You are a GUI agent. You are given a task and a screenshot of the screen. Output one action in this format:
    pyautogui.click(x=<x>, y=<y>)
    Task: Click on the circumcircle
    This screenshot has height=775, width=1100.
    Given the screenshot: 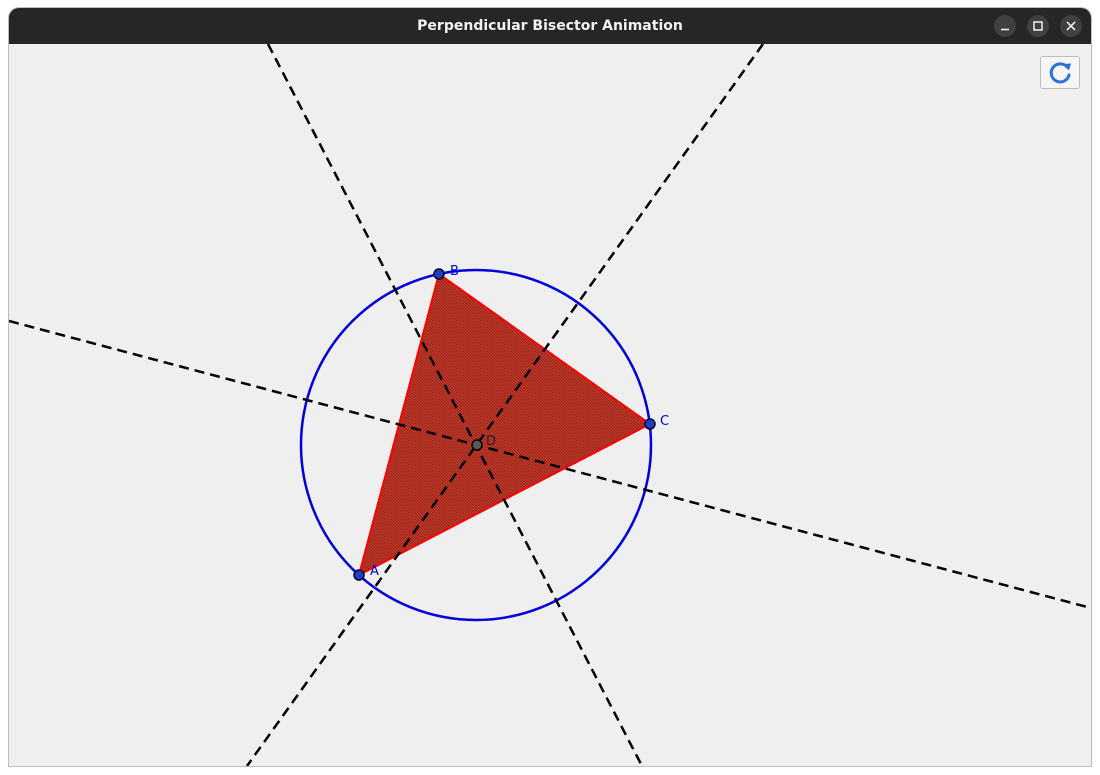 What is the action you would take?
    pyautogui.click(x=476, y=445)
    